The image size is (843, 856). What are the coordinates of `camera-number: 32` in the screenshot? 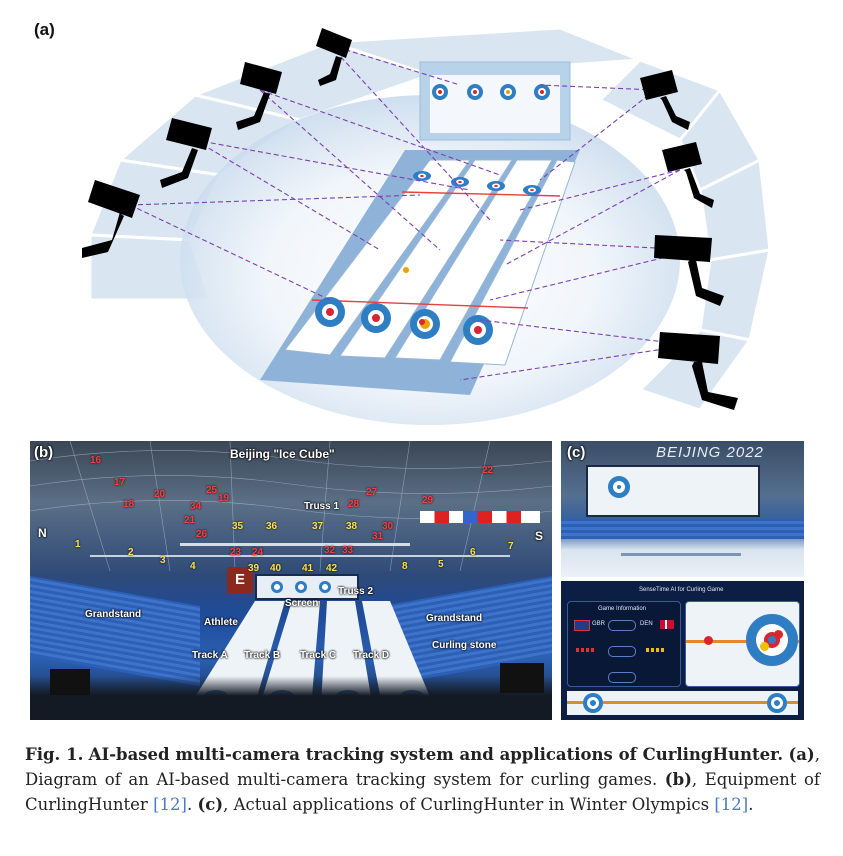 It's located at (330, 550).